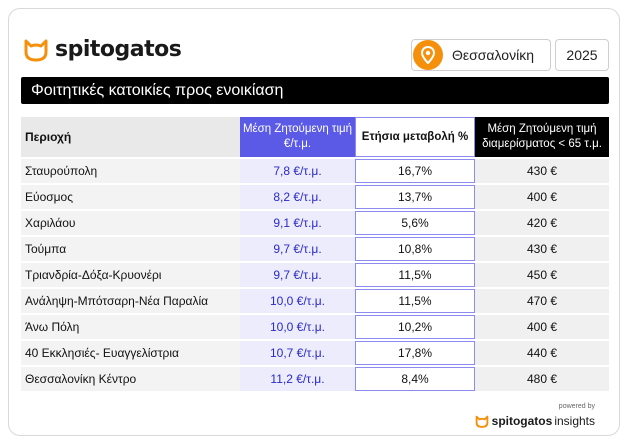  I want to click on change-cell: 8,4%, so click(415, 379).